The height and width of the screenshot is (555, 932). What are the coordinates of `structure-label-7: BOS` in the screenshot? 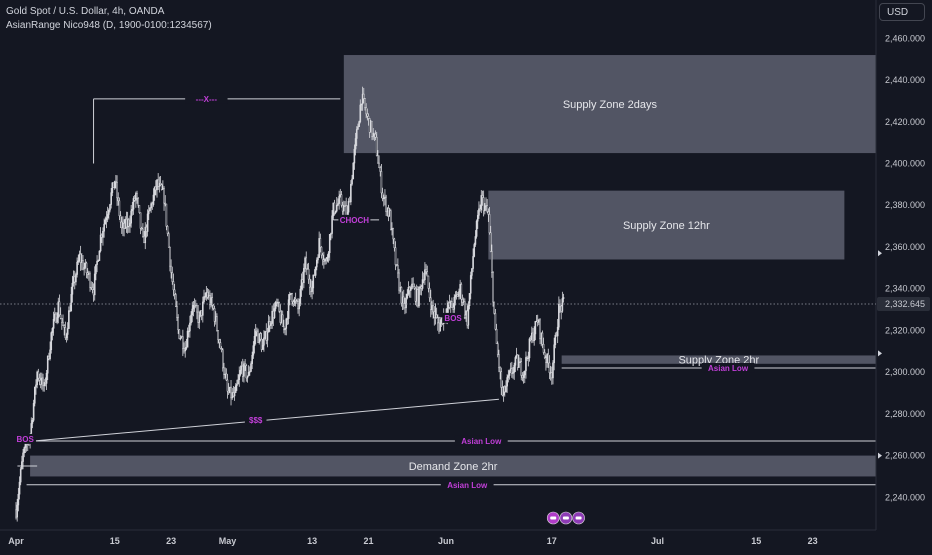 It's located at (25, 439).